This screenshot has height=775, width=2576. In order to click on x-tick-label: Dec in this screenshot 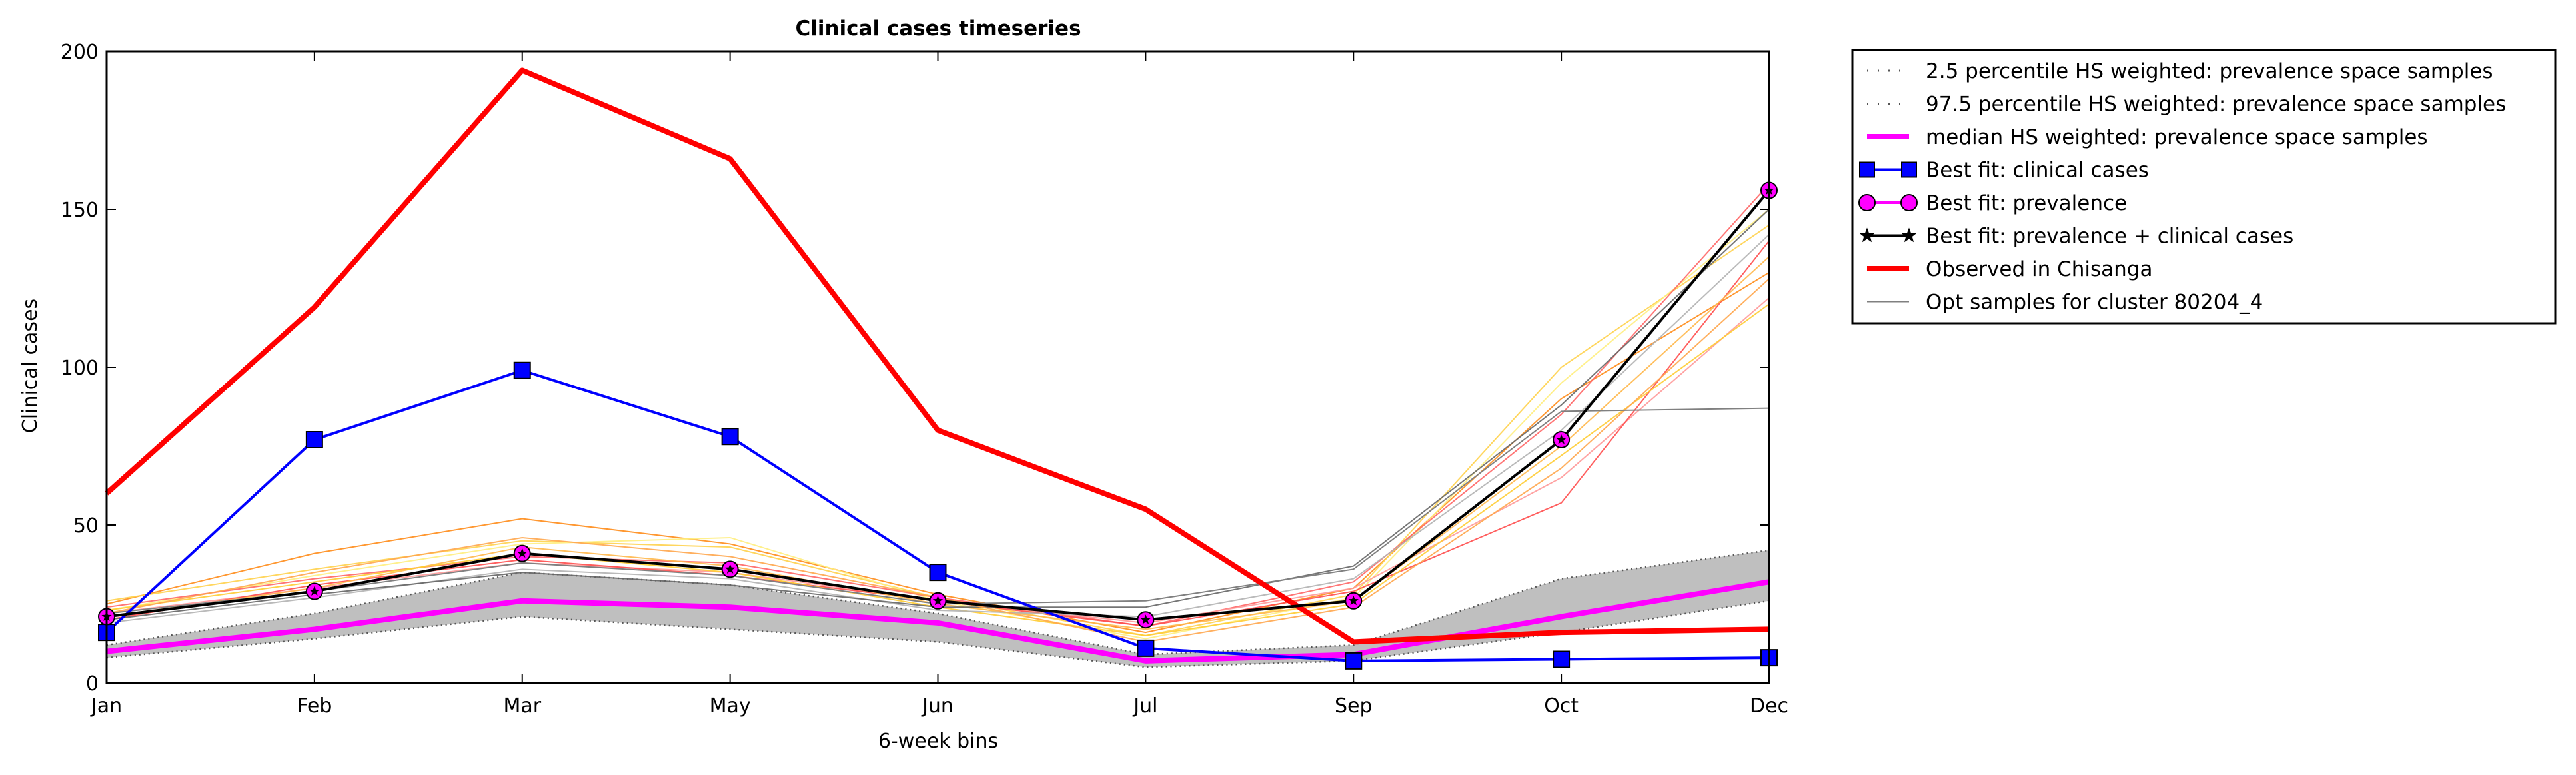, I will do `click(1769, 706)`.